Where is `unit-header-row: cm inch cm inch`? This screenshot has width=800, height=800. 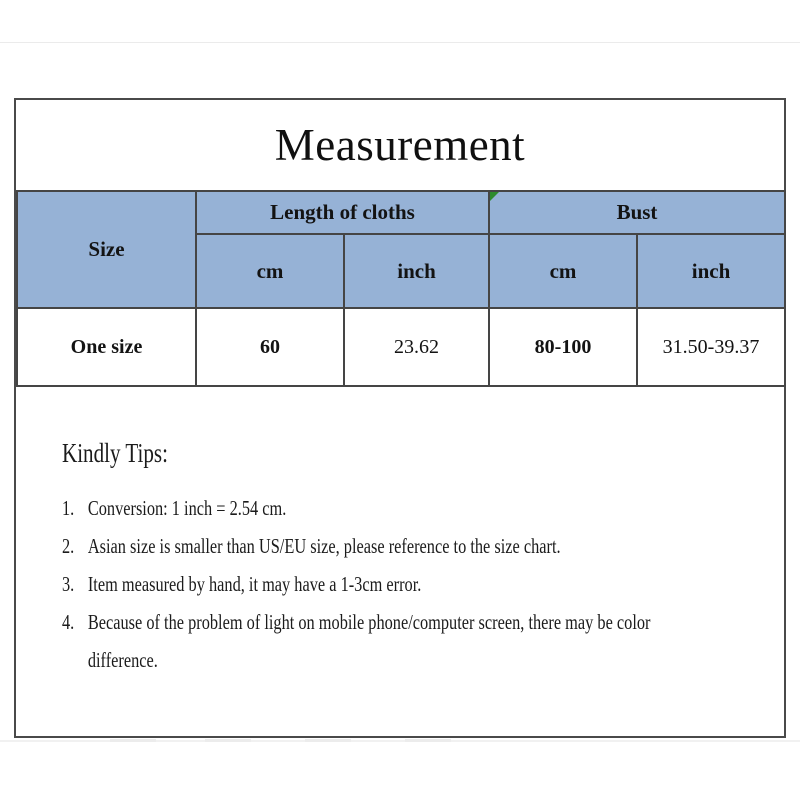
unit-header-row: cm inch cm inch is located at coordinates (402, 271).